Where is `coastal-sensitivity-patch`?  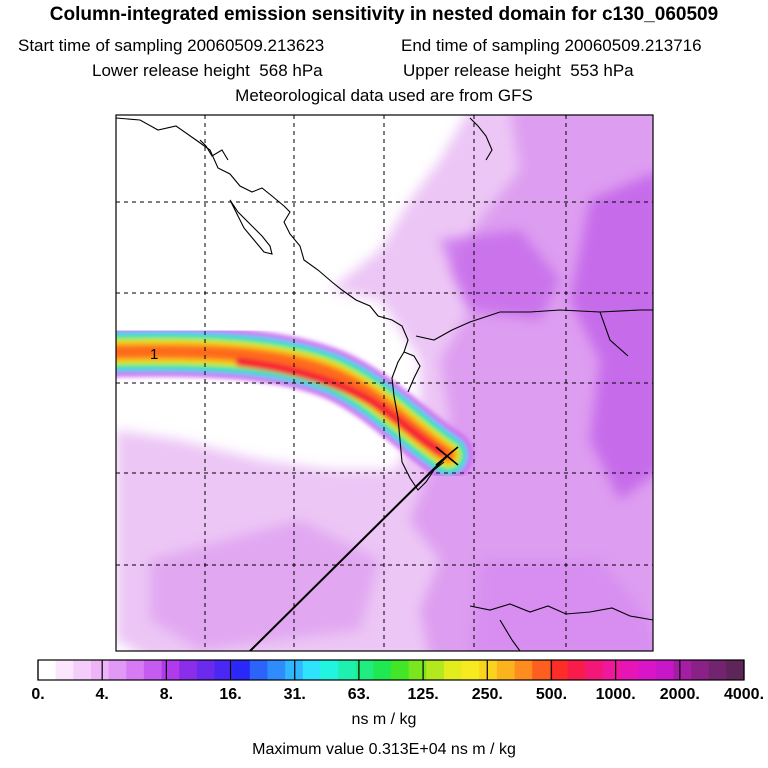 coastal-sensitivity-patch is located at coordinates (265, 585).